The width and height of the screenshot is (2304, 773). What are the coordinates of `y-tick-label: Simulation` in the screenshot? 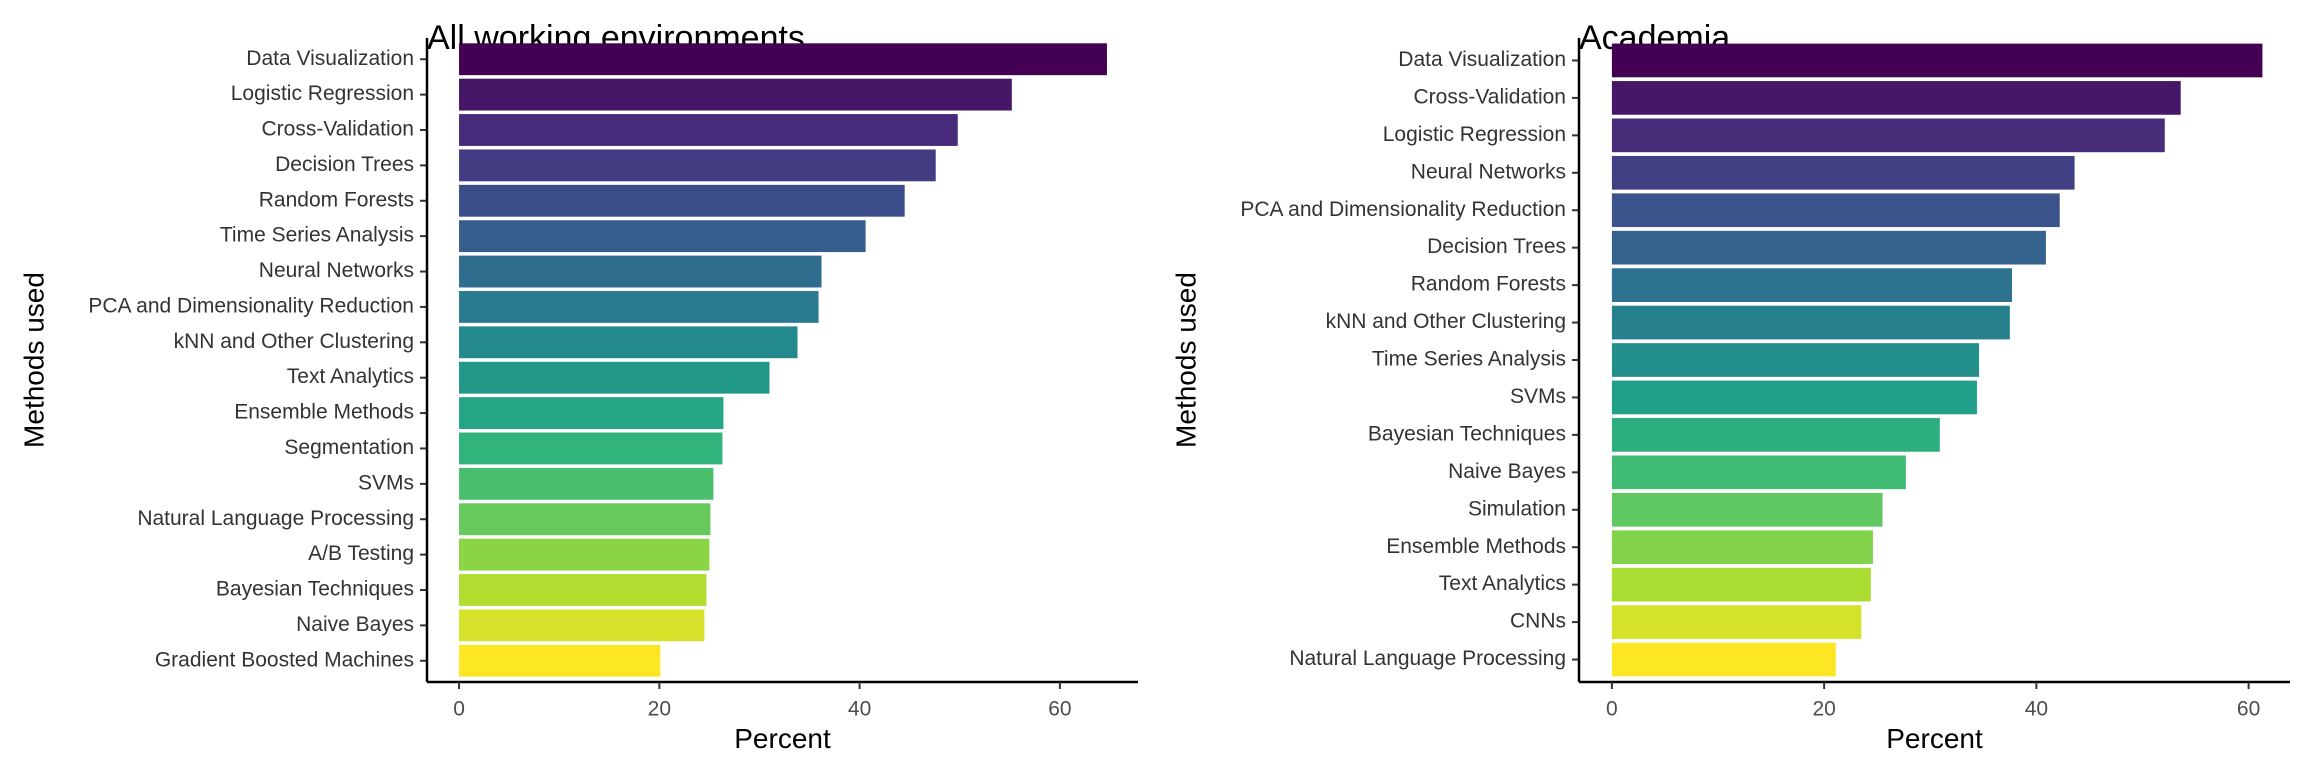 It's located at (1517, 508).